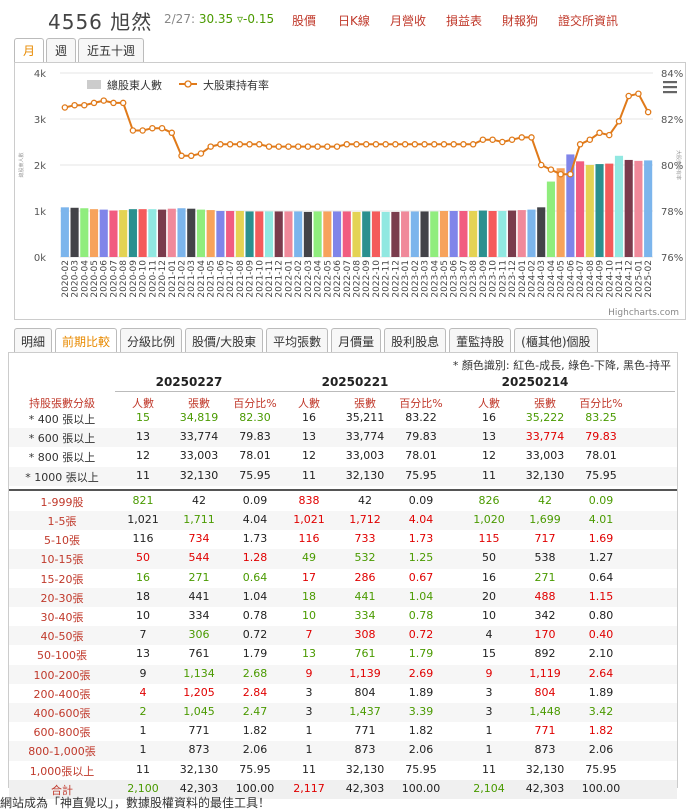  What do you see at coordinates (94, 84) in the screenshot?
I see `legend-bars-swatch` at bounding box center [94, 84].